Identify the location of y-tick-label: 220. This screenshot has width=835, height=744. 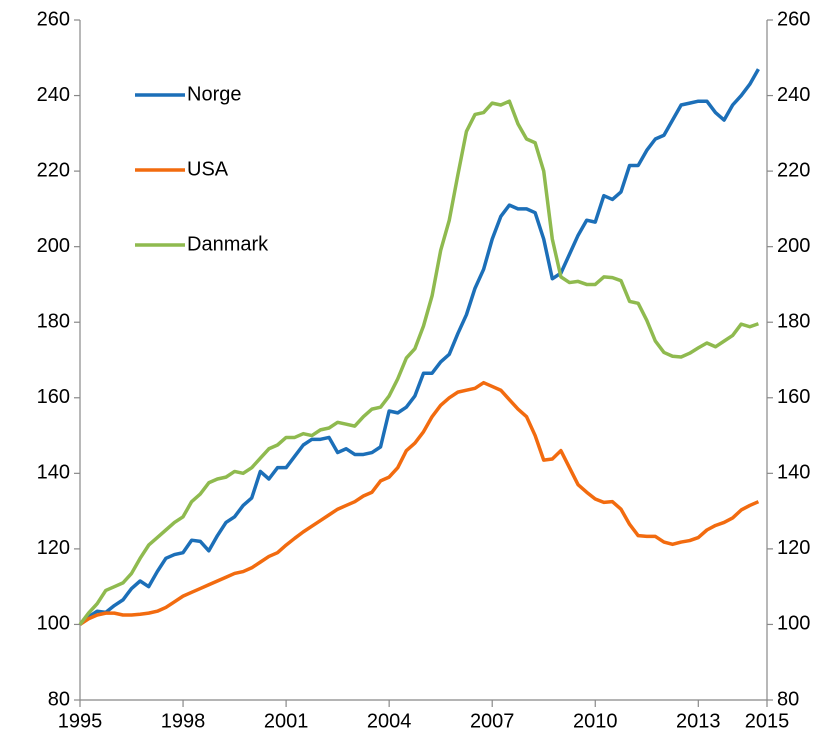
(53, 170).